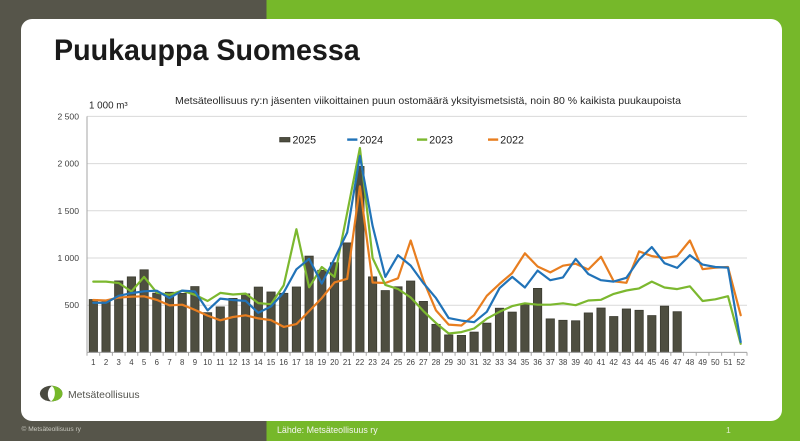 The height and width of the screenshot is (441, 800). I want to click on svg-text: 2, so click(106, 362).